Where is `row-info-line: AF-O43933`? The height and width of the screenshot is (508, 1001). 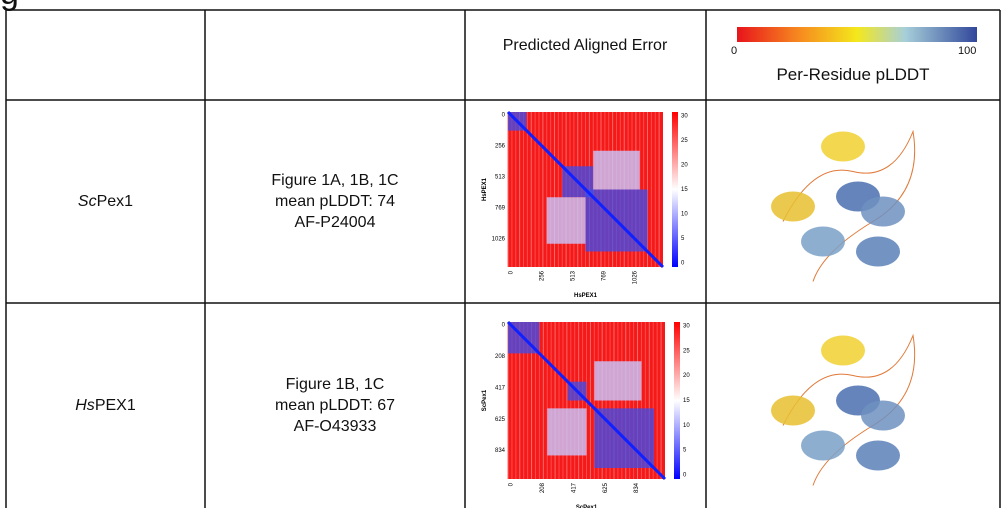 row-info-line: AF-O43933 is located at coordinates (335, 426).